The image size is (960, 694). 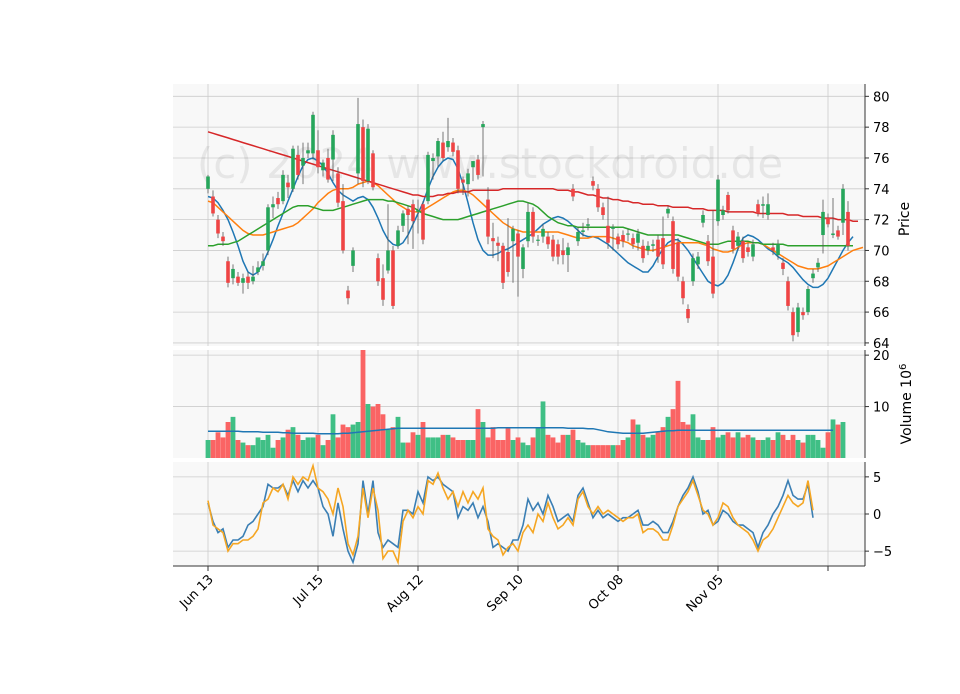 I want to click on oscillator-tick-label: 0, so click(x=877, y=515).